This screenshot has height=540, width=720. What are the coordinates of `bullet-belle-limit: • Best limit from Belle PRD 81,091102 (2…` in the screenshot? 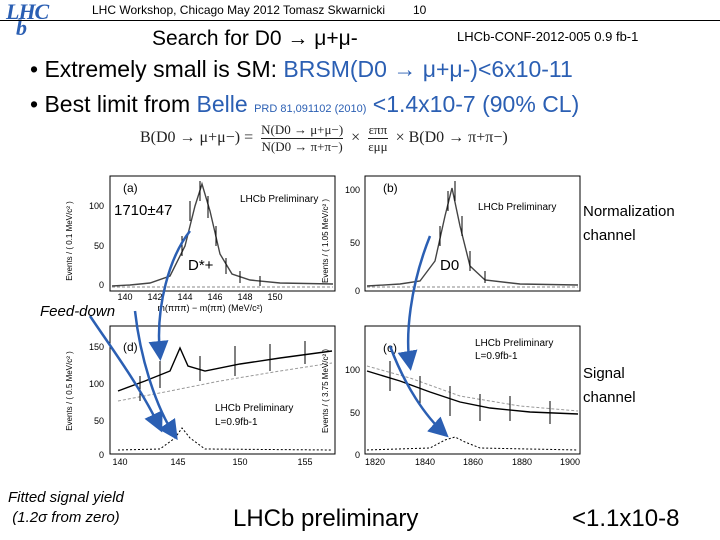 It's located at (304, 104).